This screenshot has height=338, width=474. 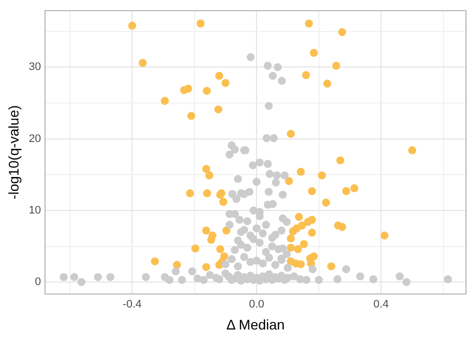 I want to click on y-axis-title: -log10(q-value), so click(x=13, y=152).